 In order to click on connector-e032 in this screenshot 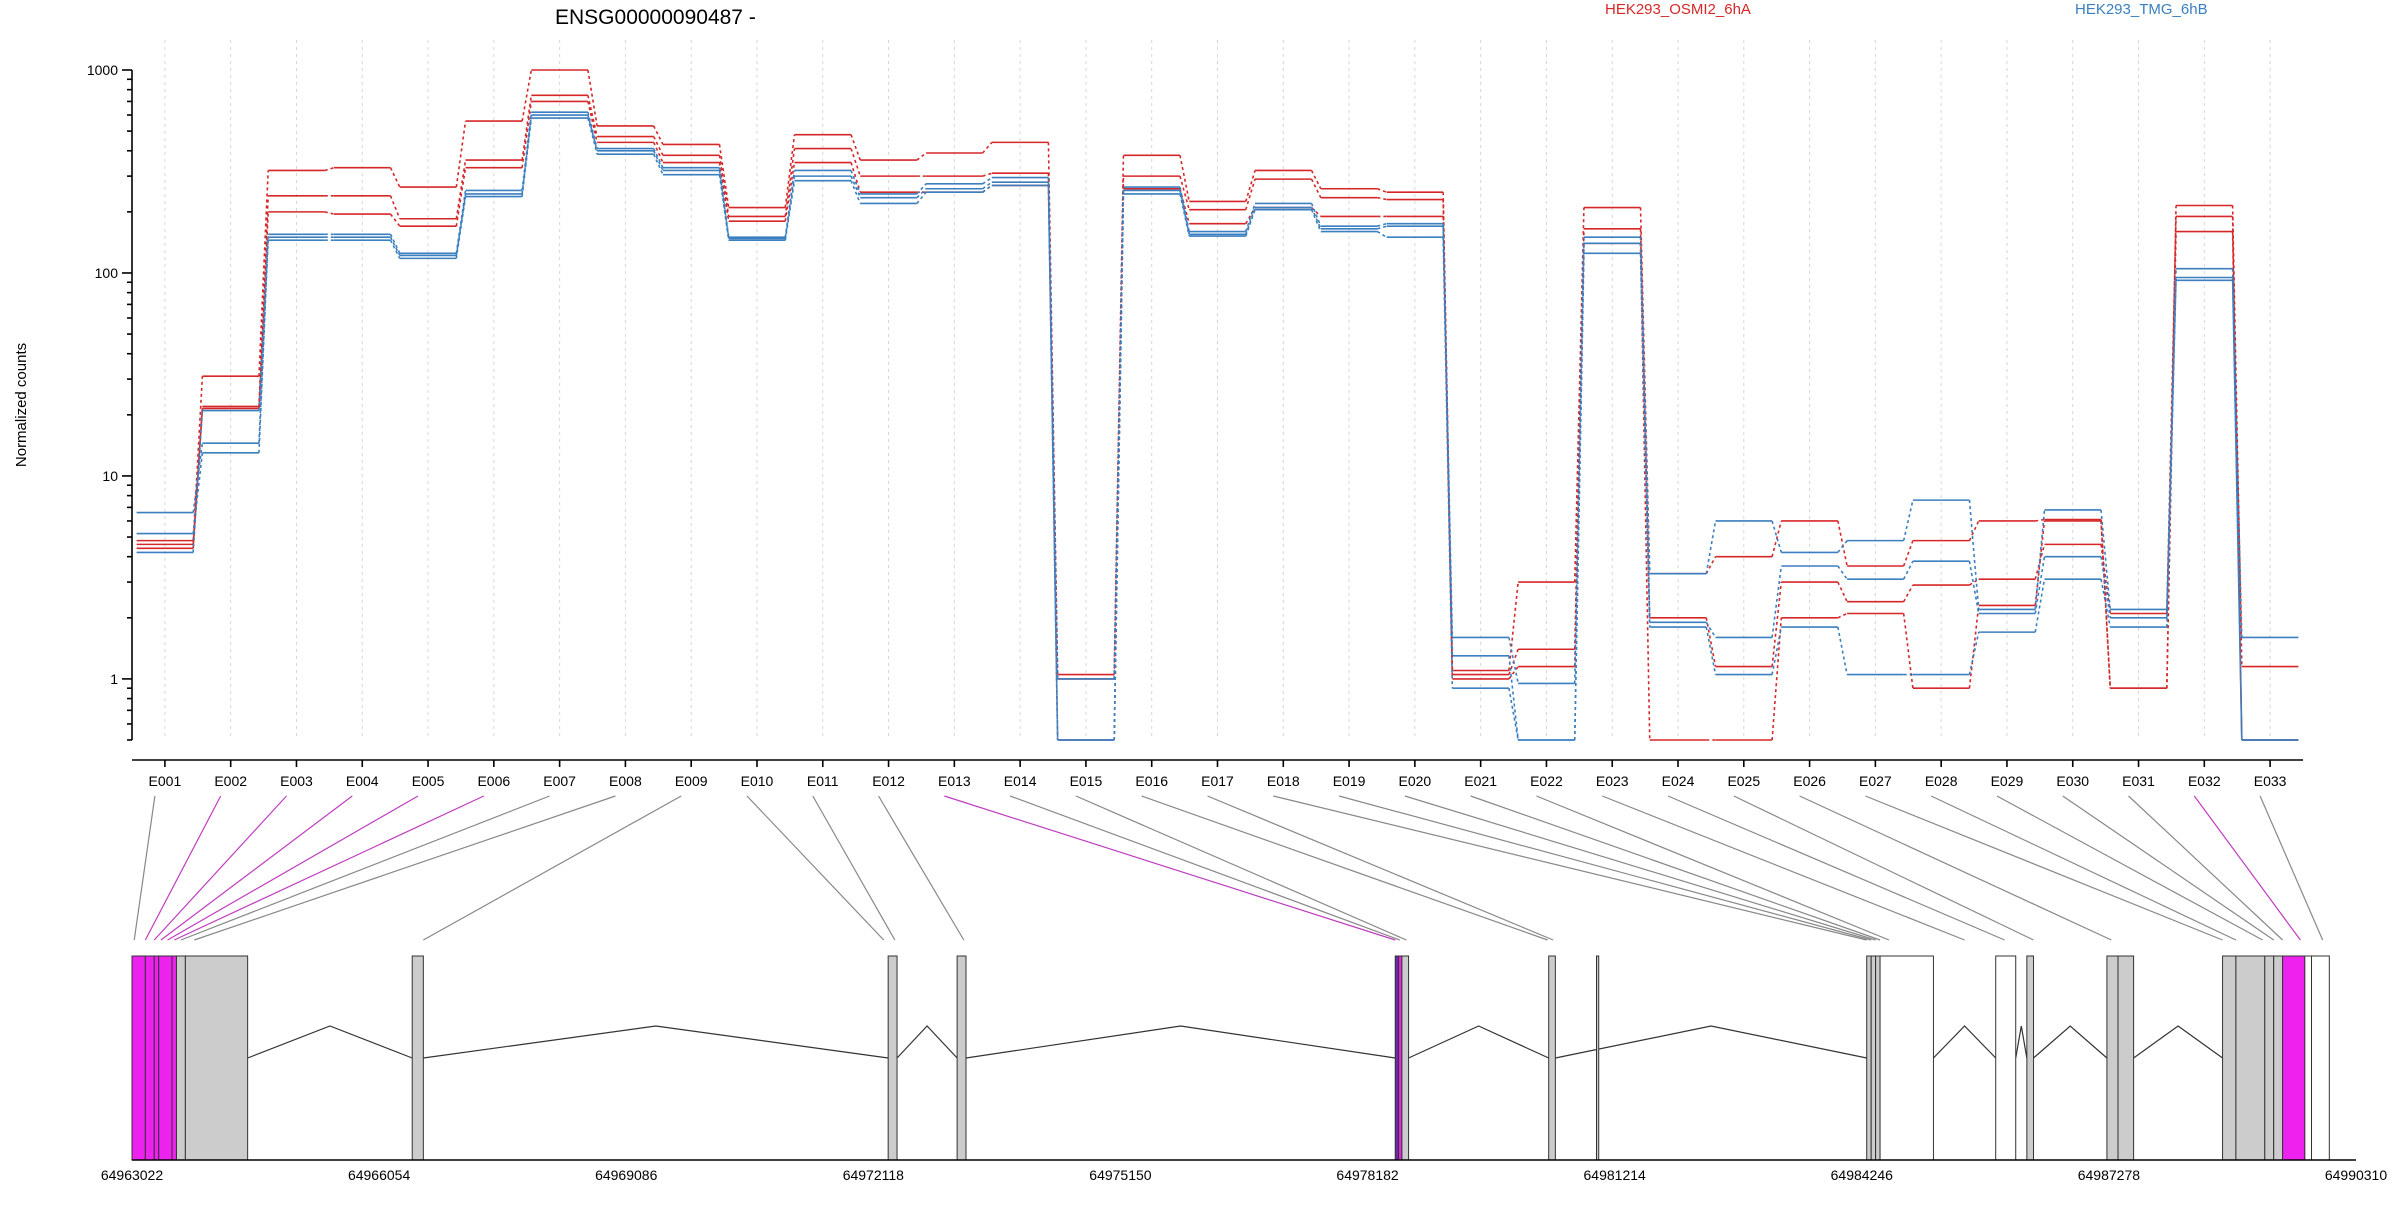, I will do `click(2247, 868)`.